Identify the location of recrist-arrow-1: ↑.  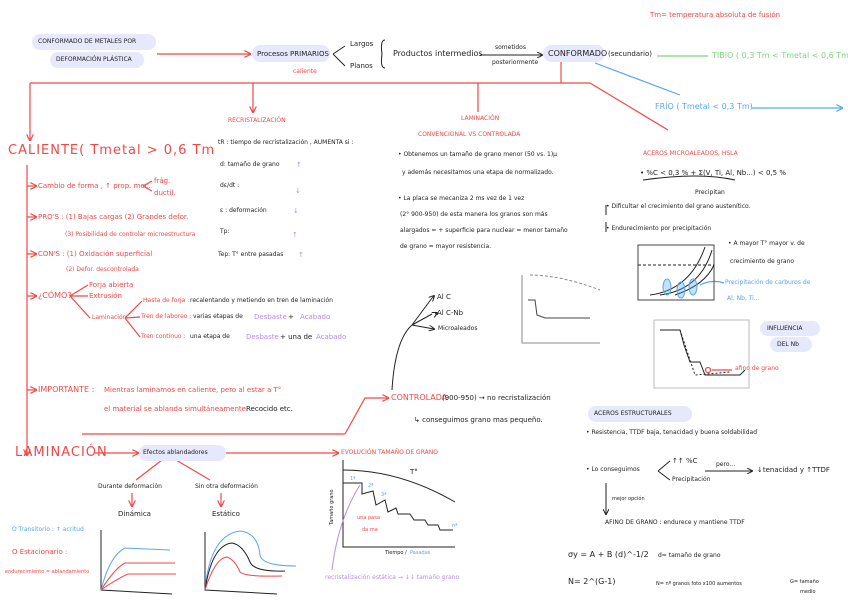
(299, 165).